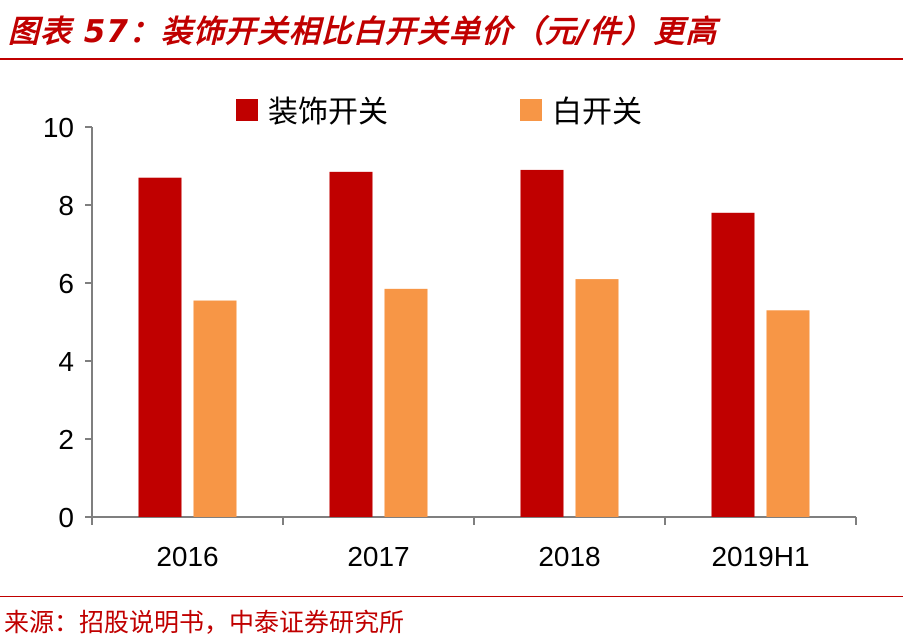 The height and width of the screenshot is (639, 903). What do you see at coordinates (204, 622) in the screenshot?
I see `source-note: 来源：招股说明书，中泰证券研究所` at bounding box center [204, 622].